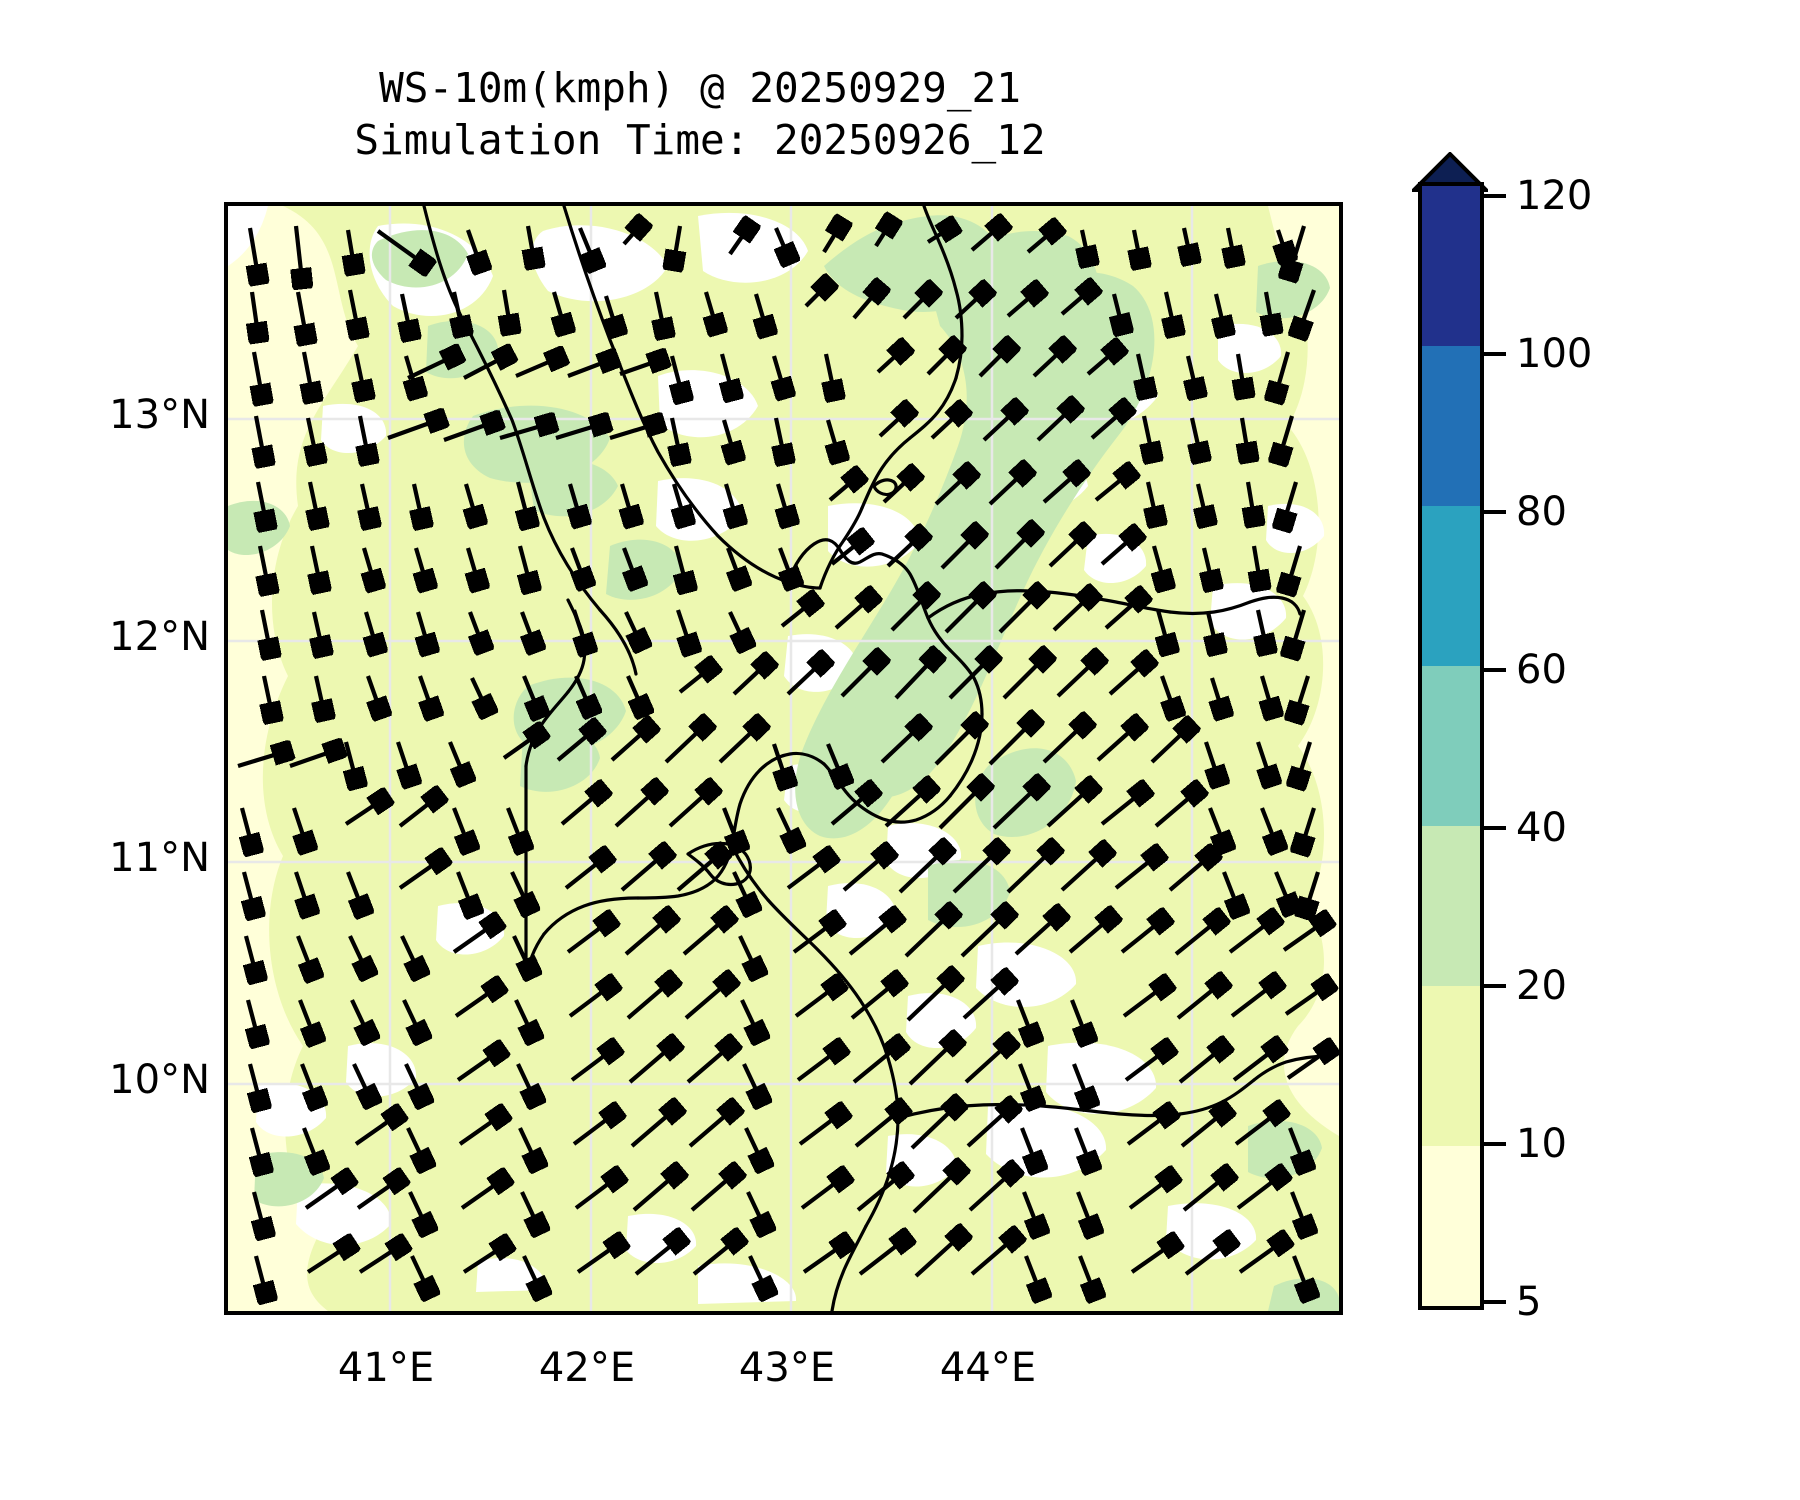 Image resolution: width=1800 pixels, height=1500 pixels. What do you see at coordinates (988, 1368) in the screenshot?
I see `xtick-label: 44°E` at bounding box center [988, 1368].